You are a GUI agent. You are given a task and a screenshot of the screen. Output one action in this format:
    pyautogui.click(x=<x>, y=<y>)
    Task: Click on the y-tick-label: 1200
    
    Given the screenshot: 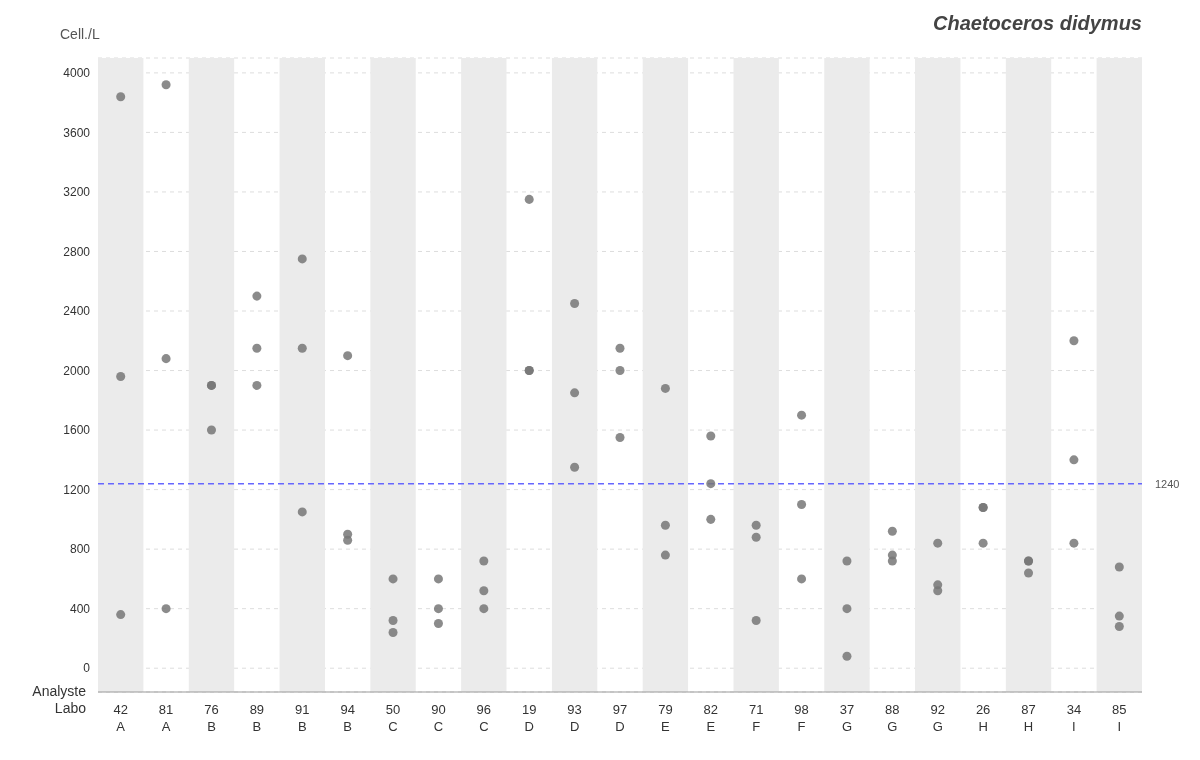 What is the action you would take?
    pyautogui.click(x=77, y=489)
    